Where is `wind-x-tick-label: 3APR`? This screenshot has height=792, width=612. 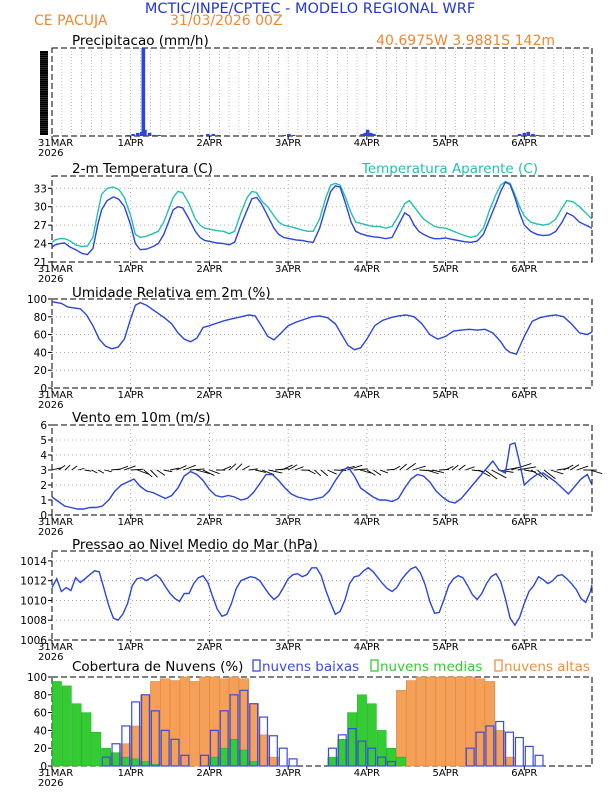 wind-x-tick-label: 3APR is located at coordinates (288, 522).